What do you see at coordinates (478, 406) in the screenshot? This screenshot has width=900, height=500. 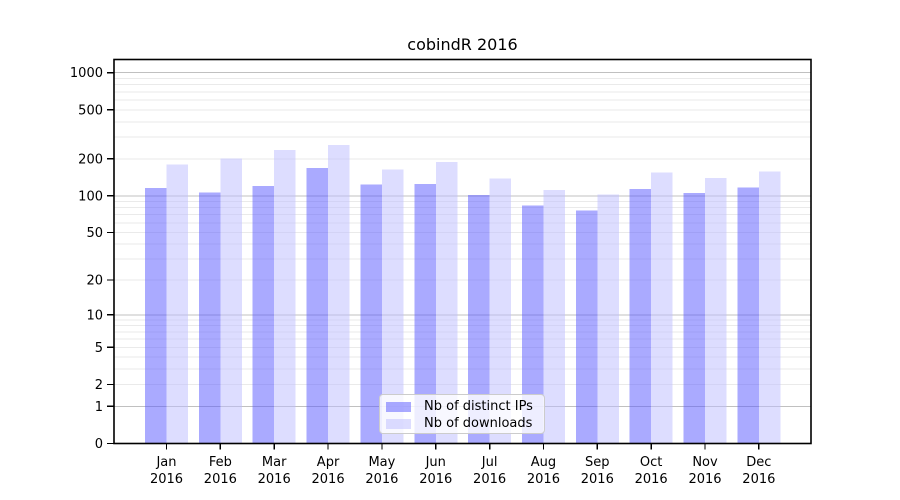 I see `legend-label-distinct-ips: Nb of distinct IPs` at bounding box center [478, 406].